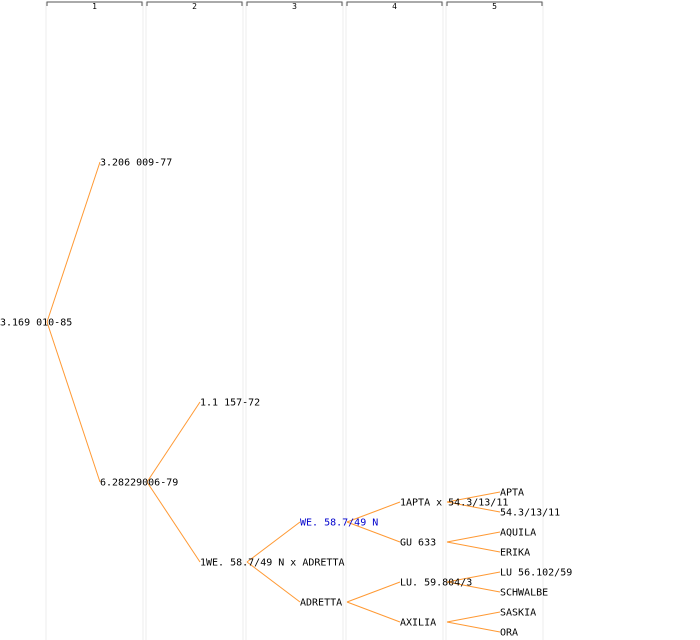  What do you see at coordinates (473, 507) in the screenshot?
I see `edge-n7-n12` at bounding box center [473, 507].